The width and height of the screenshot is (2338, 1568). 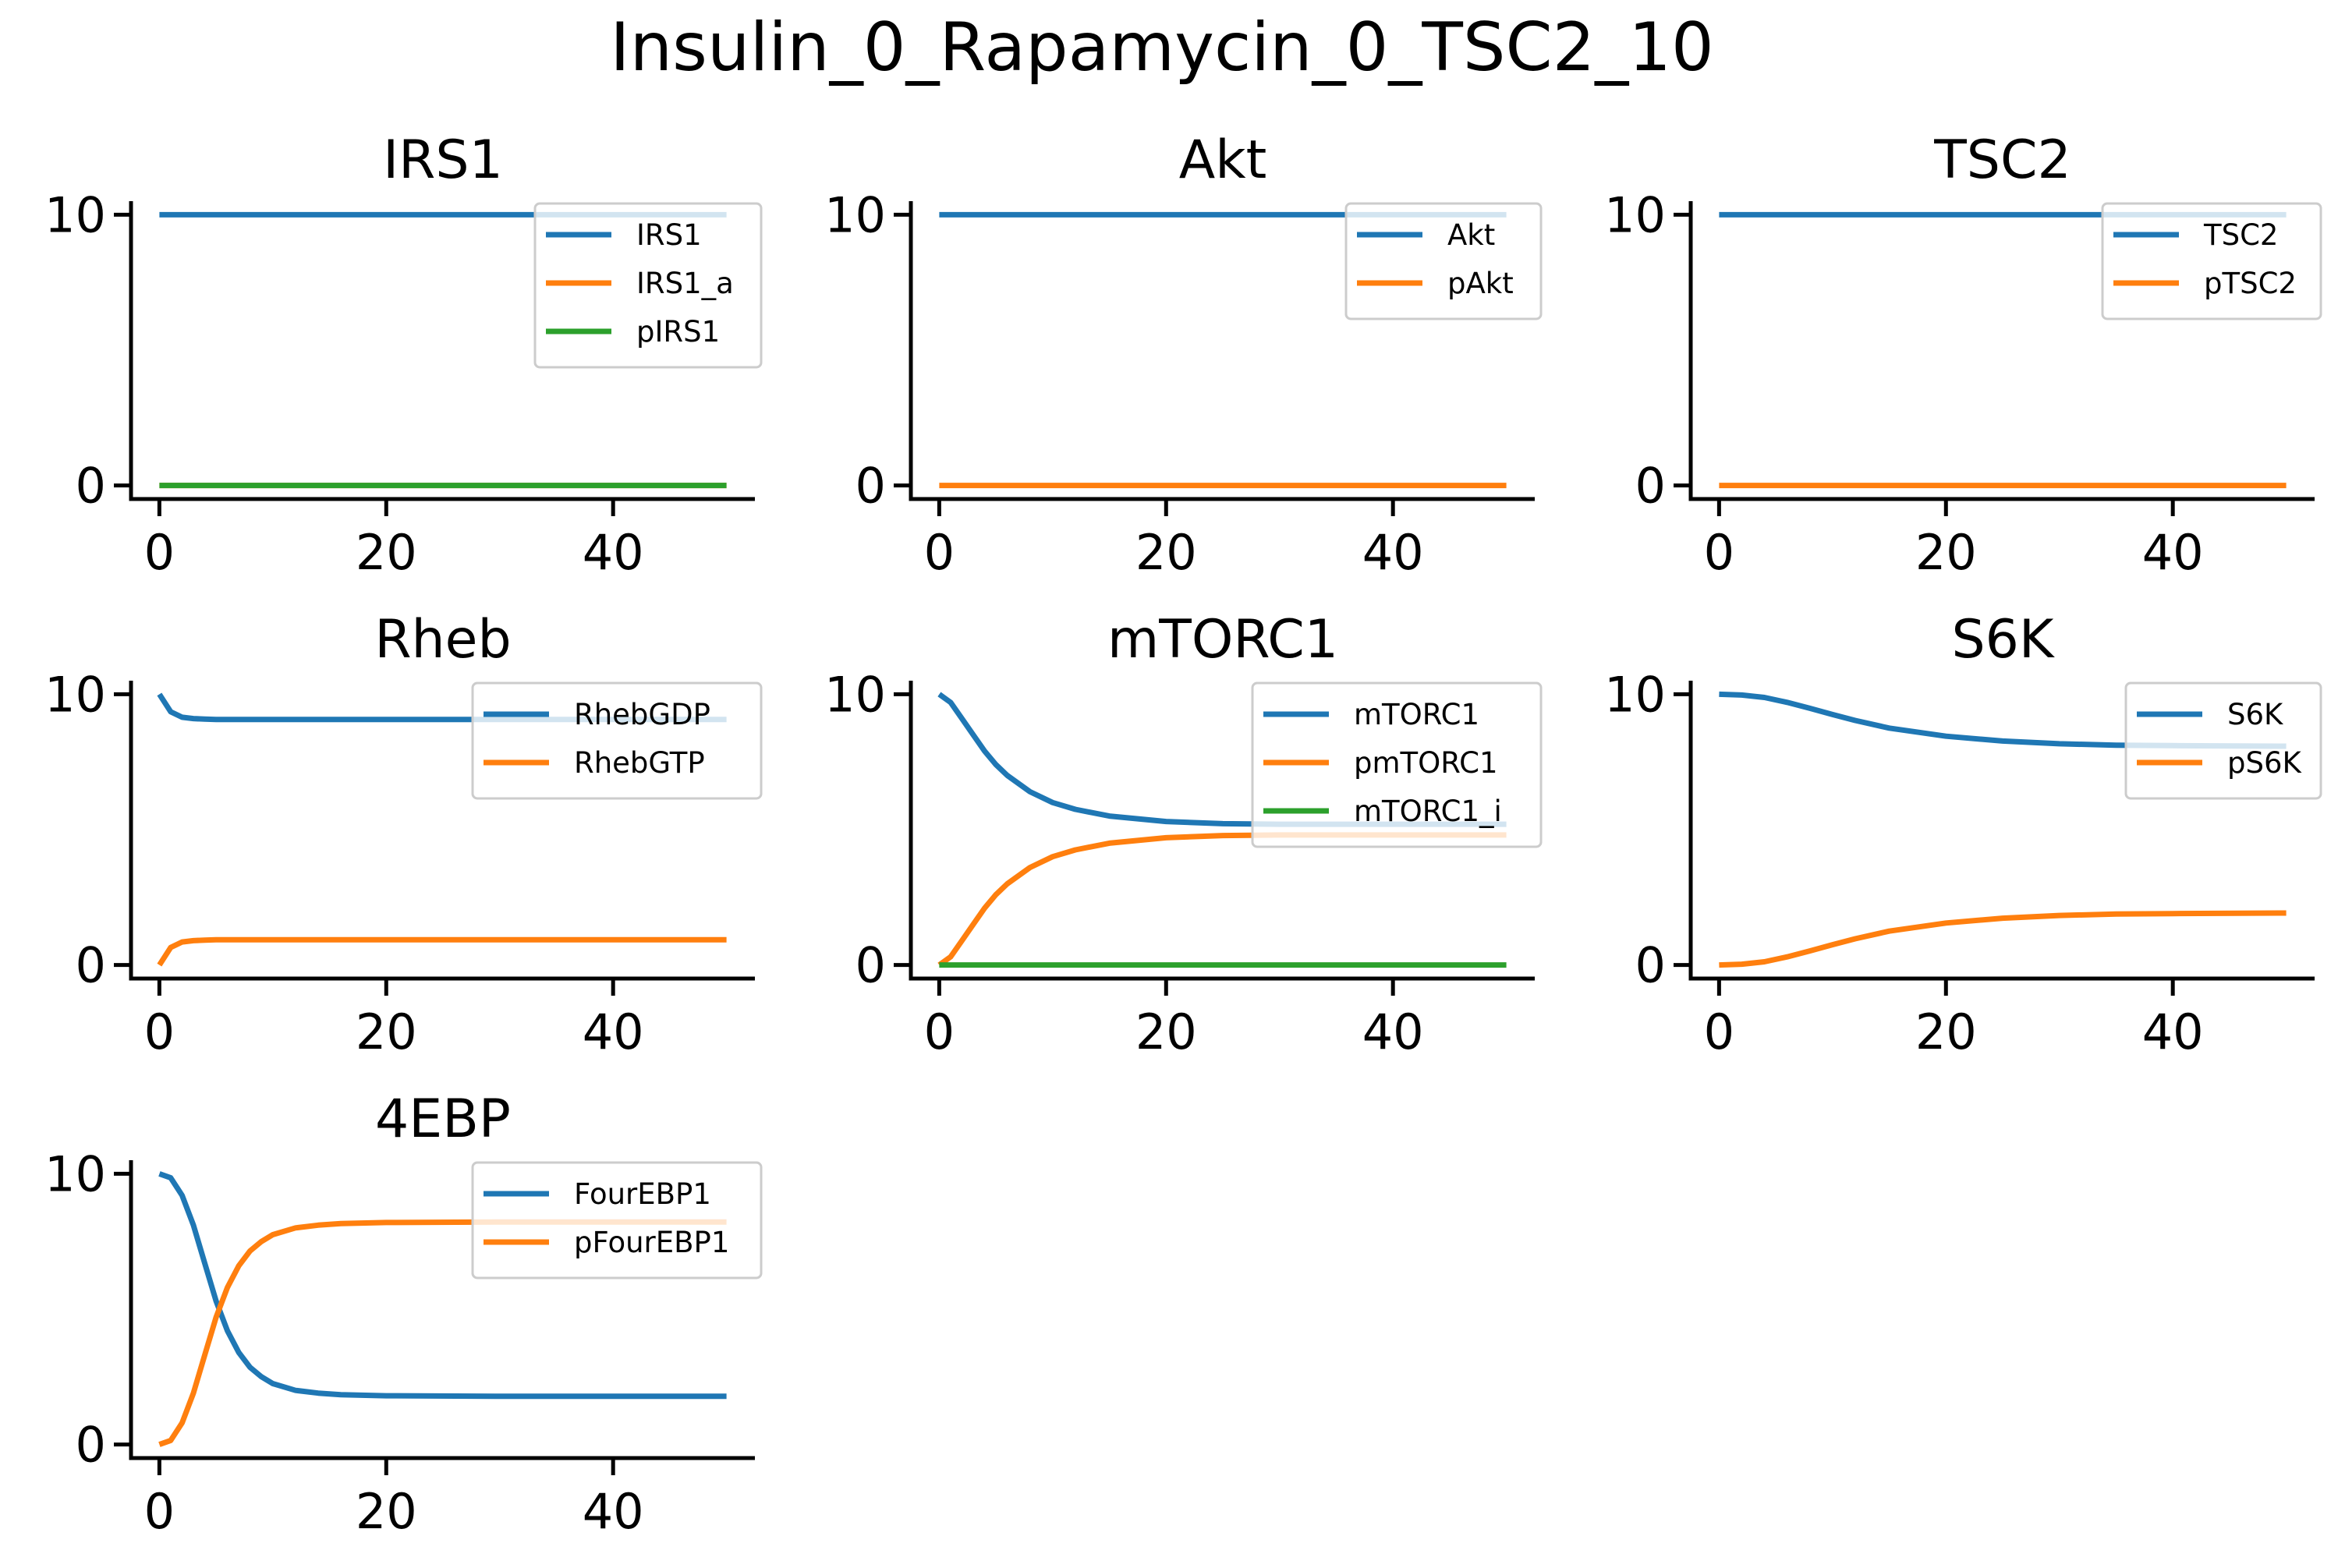 What do you see at coordinates (1426, 763) in the screenshot?
I see `legend-label: pmTORC1` at bounding box center [1426, 763].